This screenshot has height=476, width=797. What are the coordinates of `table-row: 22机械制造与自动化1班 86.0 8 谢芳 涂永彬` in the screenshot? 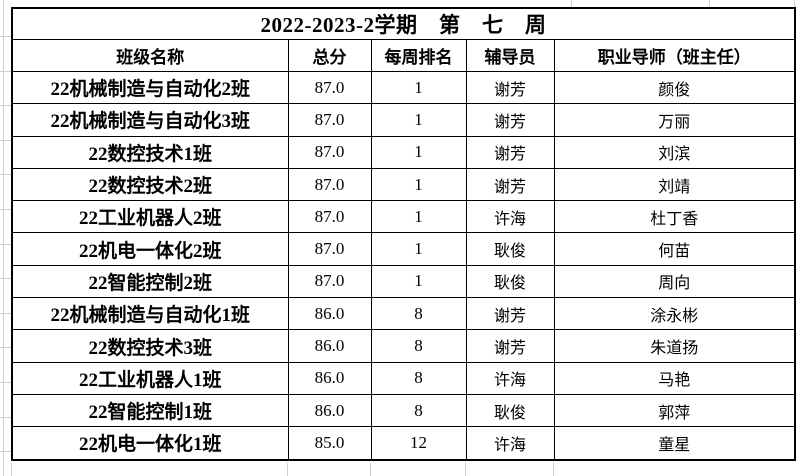 It's located at (403, 314).